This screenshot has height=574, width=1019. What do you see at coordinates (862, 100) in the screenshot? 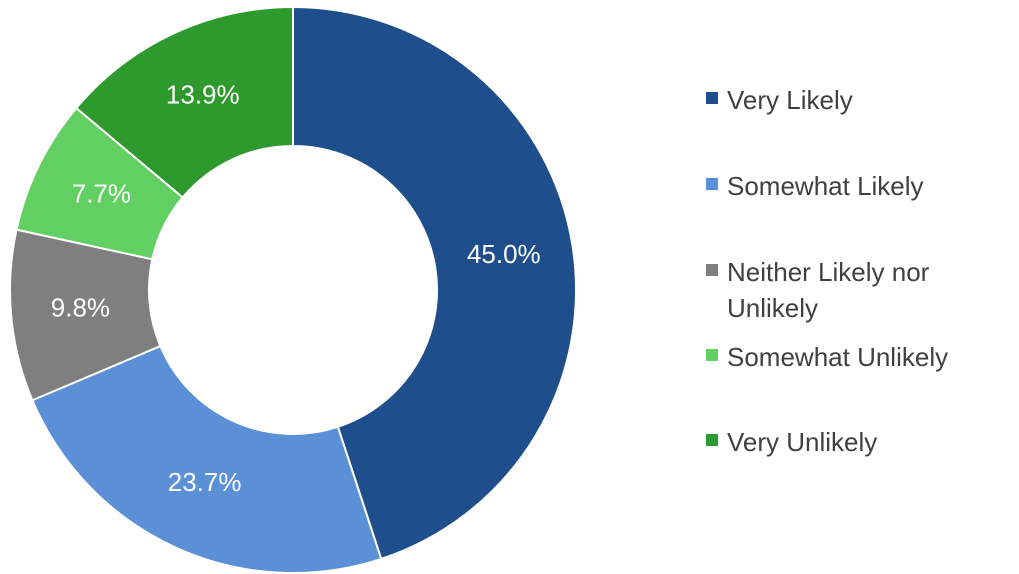
I see `legend-item: Very Likely` at bounding box center [862, 100].